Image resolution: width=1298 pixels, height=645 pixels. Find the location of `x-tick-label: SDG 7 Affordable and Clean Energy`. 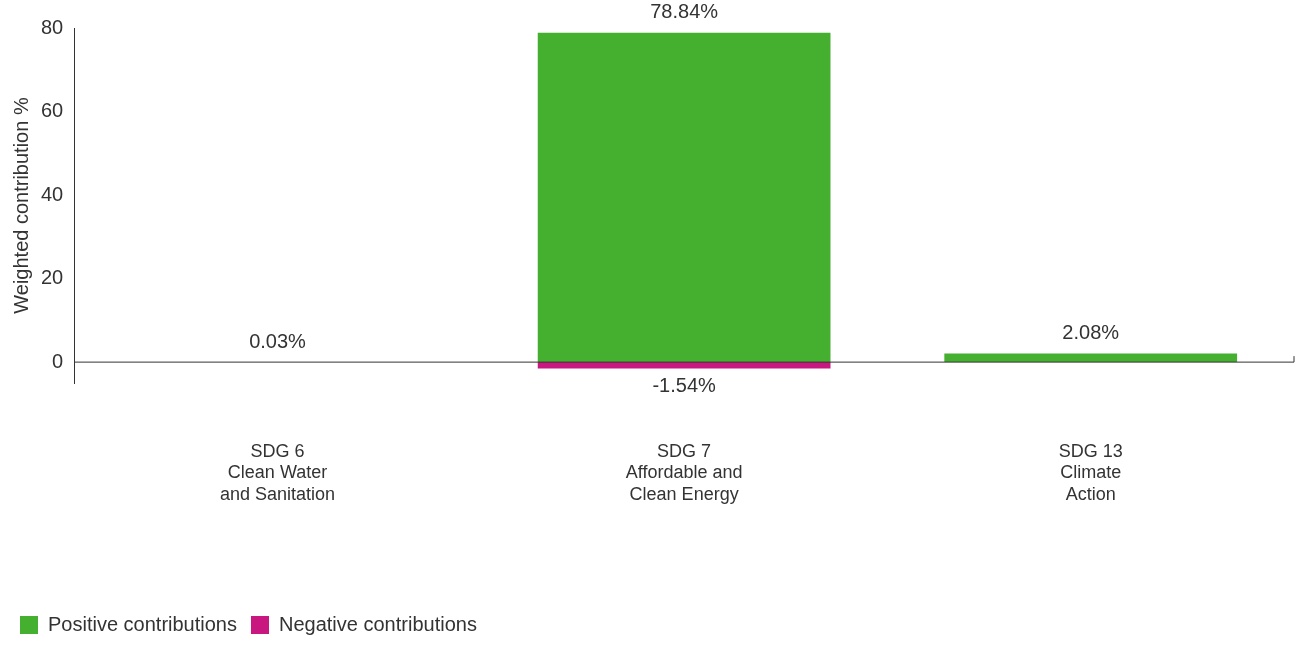

x-tick-label: SDG 7 Affordable and Clean Energy is located at coordinates (684, 472).